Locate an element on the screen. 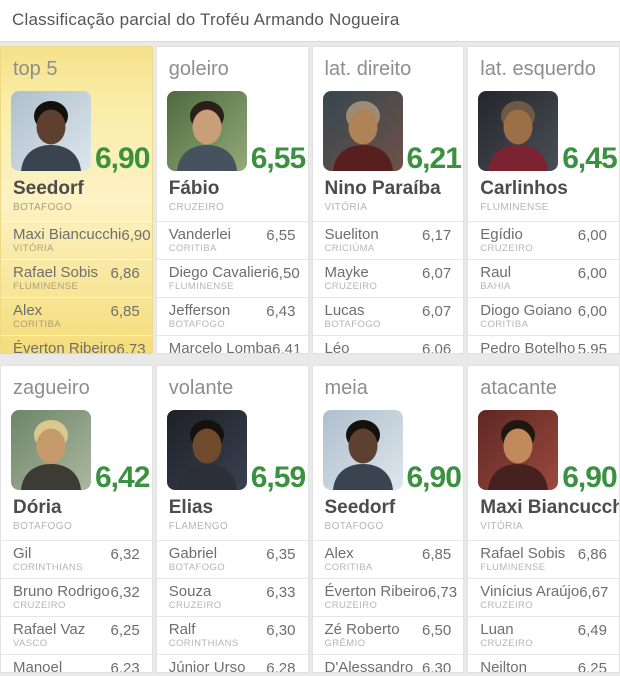 The width and height of the screenshot is (620, 676). featured-score: 6,59 is located at coordinates (278, 477).